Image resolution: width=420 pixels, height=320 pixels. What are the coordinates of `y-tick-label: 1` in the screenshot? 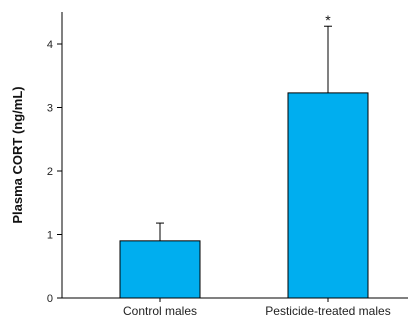 It's located at (50, 236).